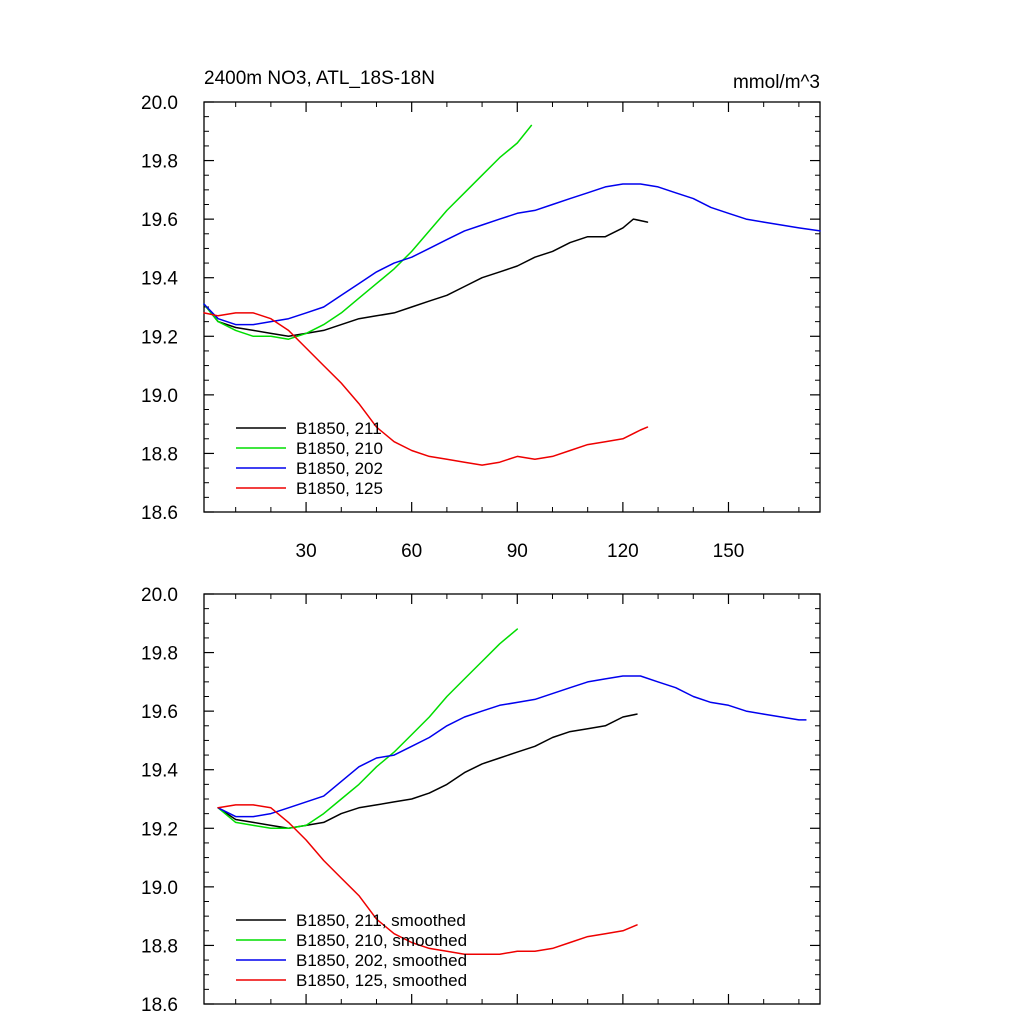 The image size is (1024, 1024). Describe the element at coordinates (339, 488) in the screenshot. I see `legend-label-3: B1850, 125` at that location.